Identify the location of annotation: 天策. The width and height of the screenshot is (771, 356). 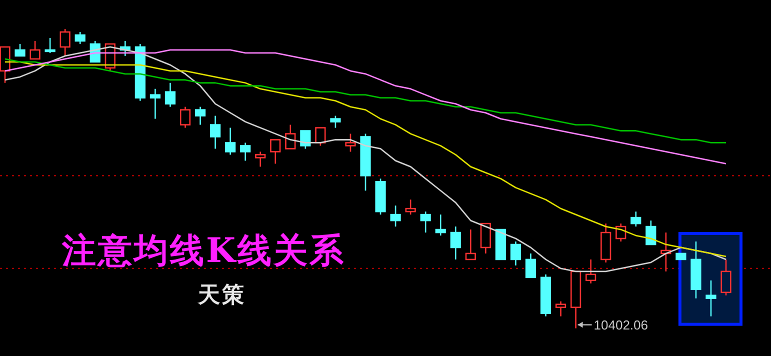
(221, 295).